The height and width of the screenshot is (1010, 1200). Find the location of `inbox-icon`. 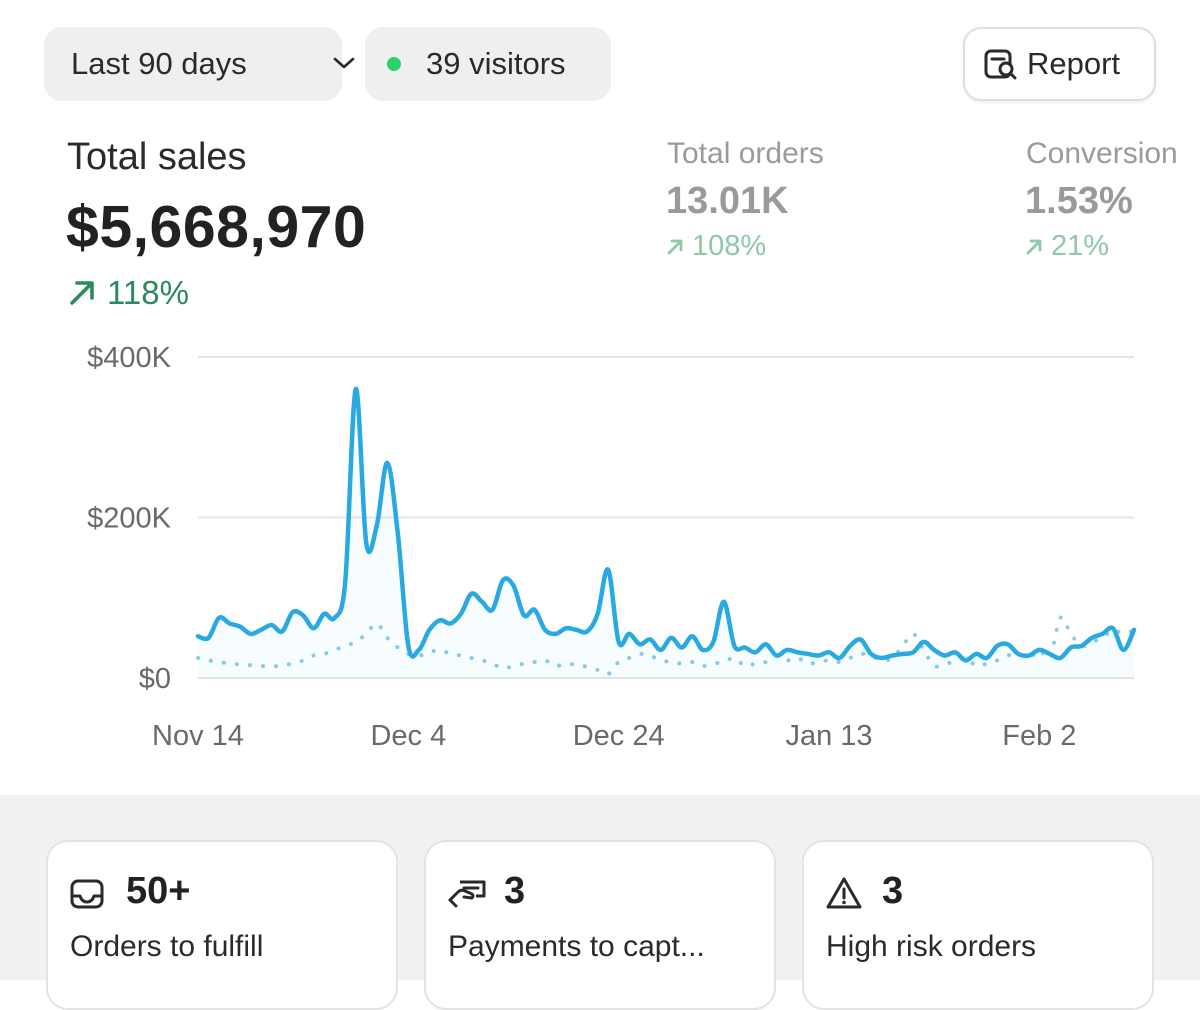

inbox-icon is located at coordinates (87, 894).